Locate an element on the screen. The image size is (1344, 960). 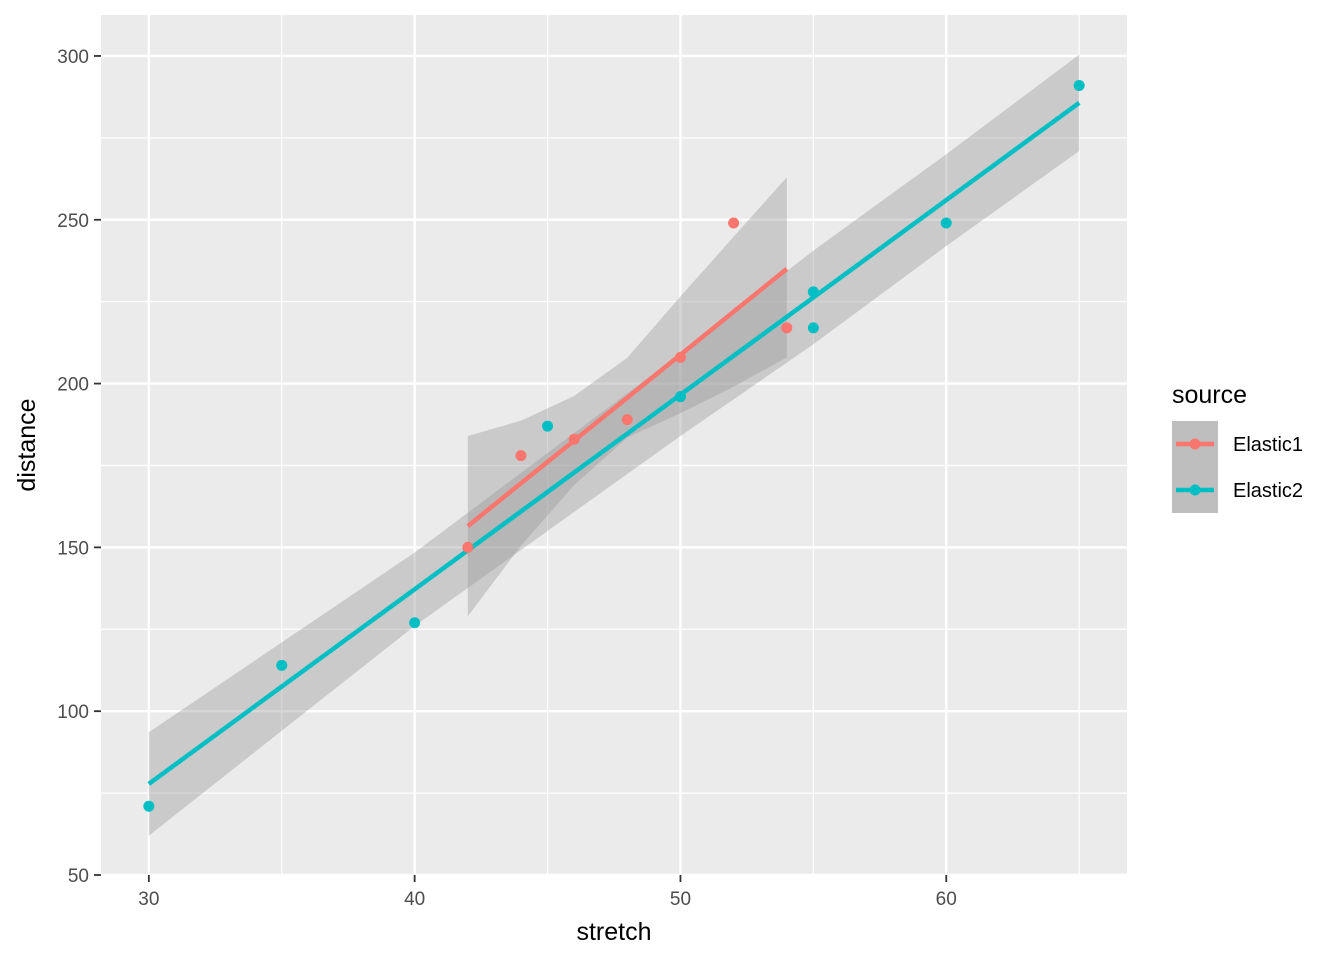
y-tick-label: 150 is located at coordinates (73, 548).